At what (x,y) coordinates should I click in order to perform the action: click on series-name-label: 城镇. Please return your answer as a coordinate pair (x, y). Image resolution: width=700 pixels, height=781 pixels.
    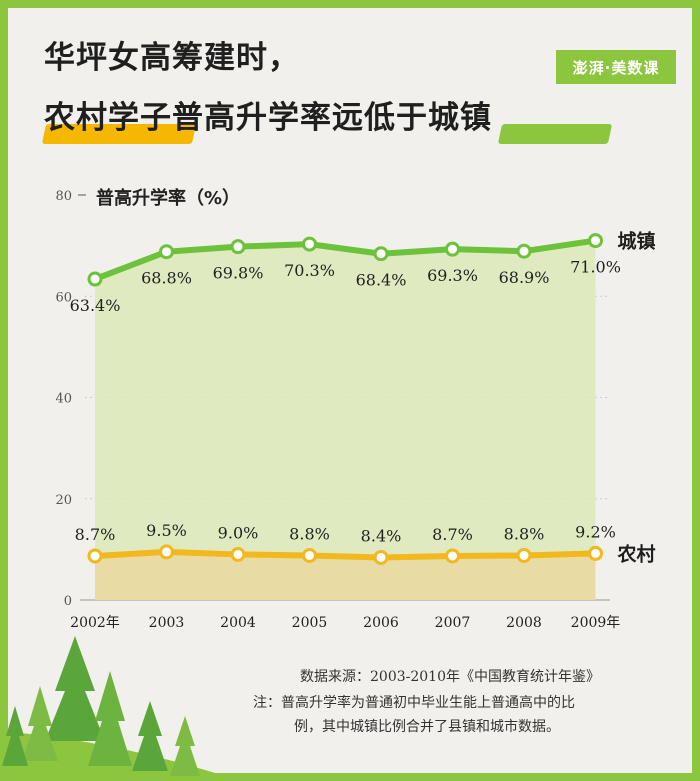
    Looking at the image, I should click on (637, 241).